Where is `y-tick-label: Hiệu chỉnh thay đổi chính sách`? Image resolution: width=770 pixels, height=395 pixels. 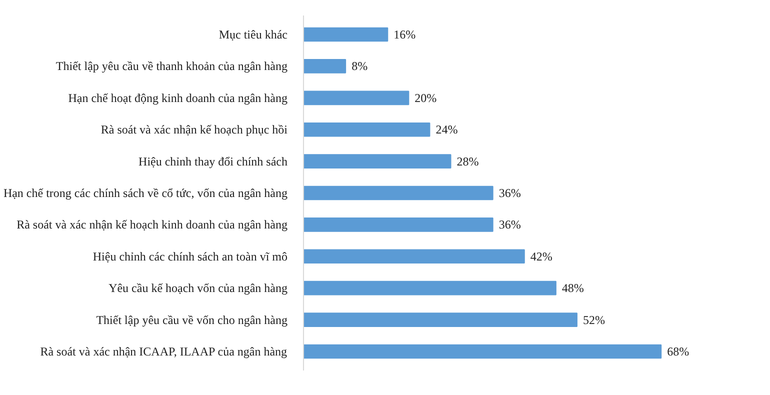
y-tick-label: Hiệu chỉnh thay đổi chính sách is located at coordinates (213, 161).